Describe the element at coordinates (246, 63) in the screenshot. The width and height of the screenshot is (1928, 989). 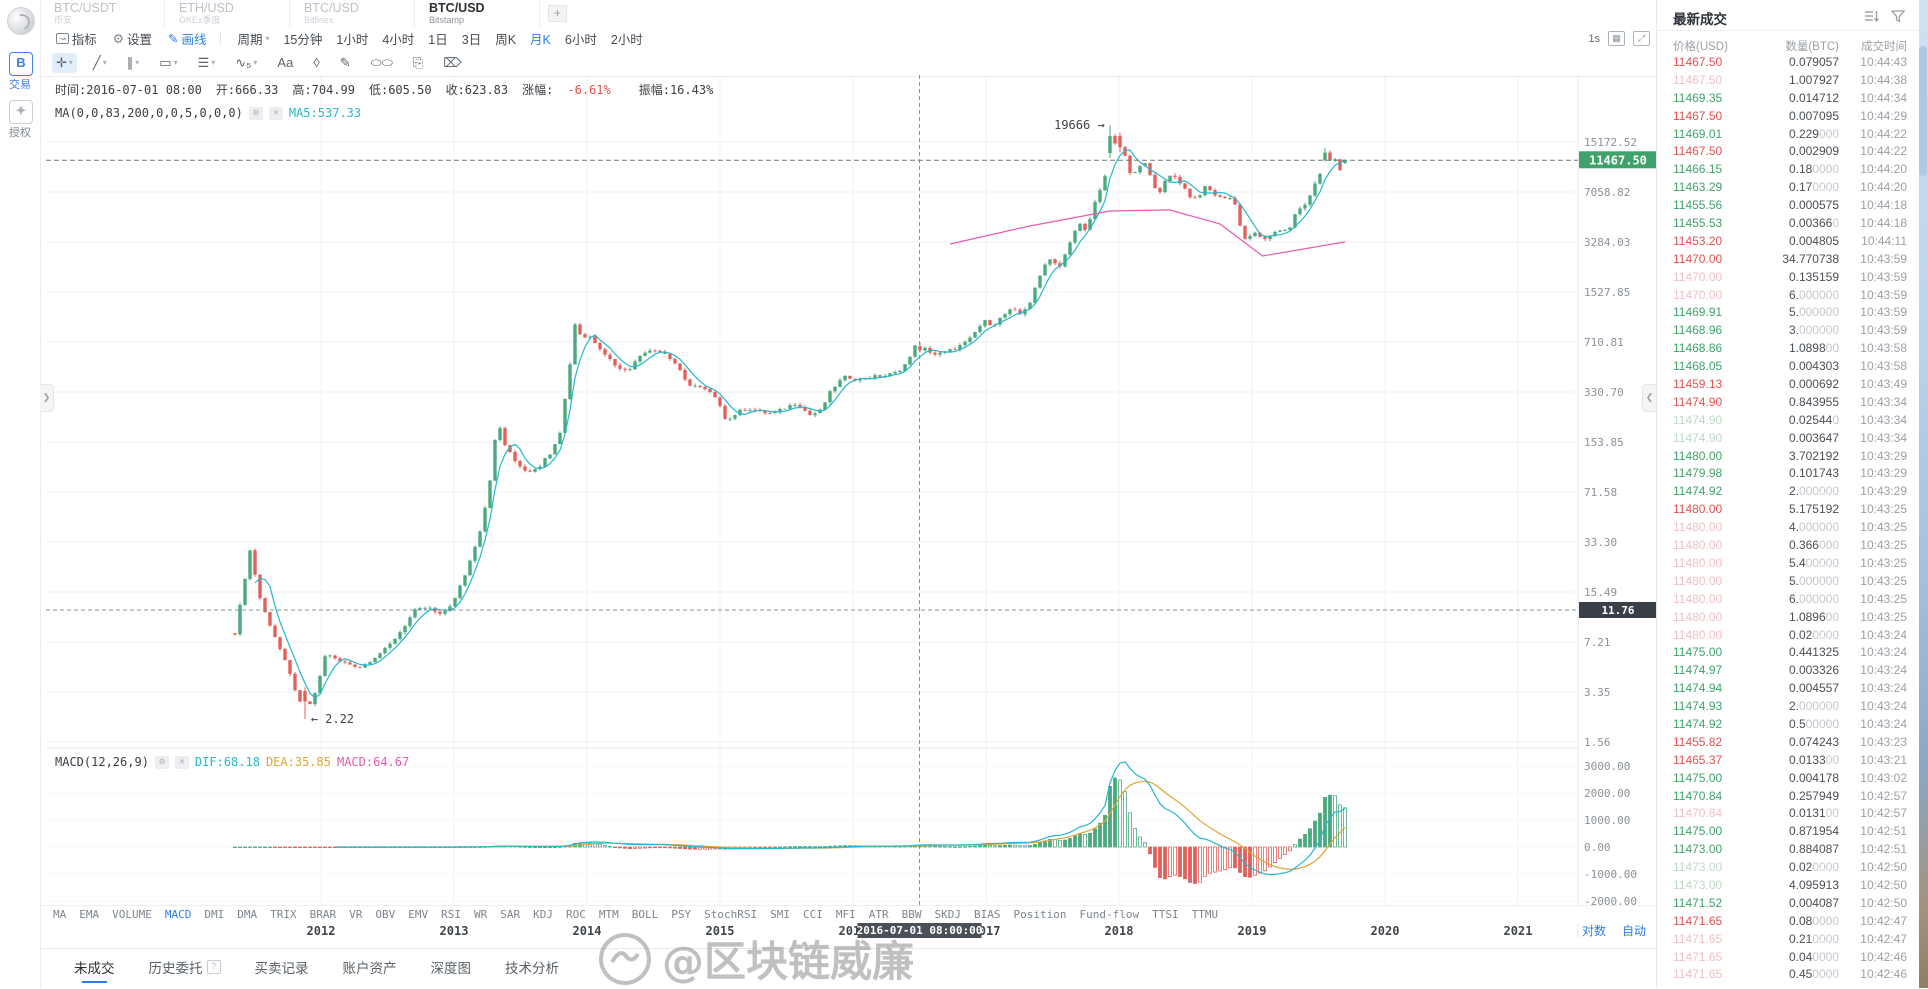
I see `wave-tool: ∿₅ ▾` at that location.